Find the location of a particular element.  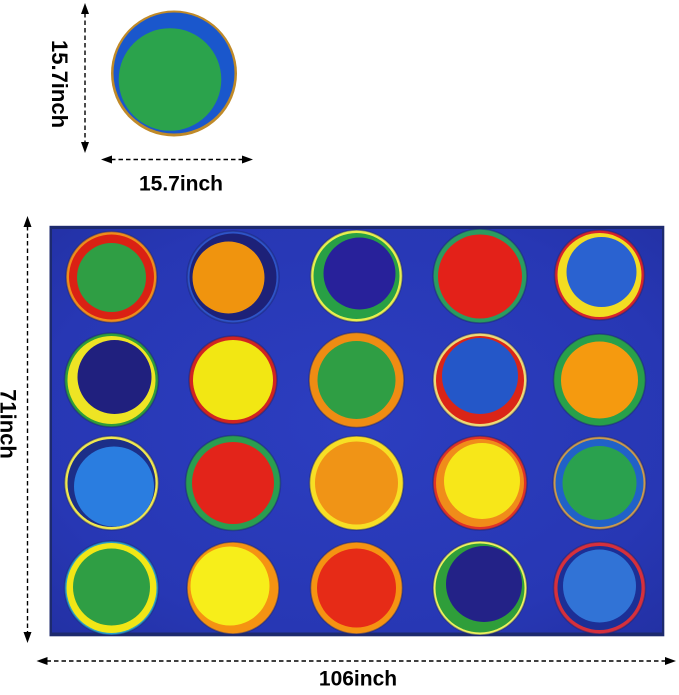

svg-text: 106inch is located at coordinates (358, 679).